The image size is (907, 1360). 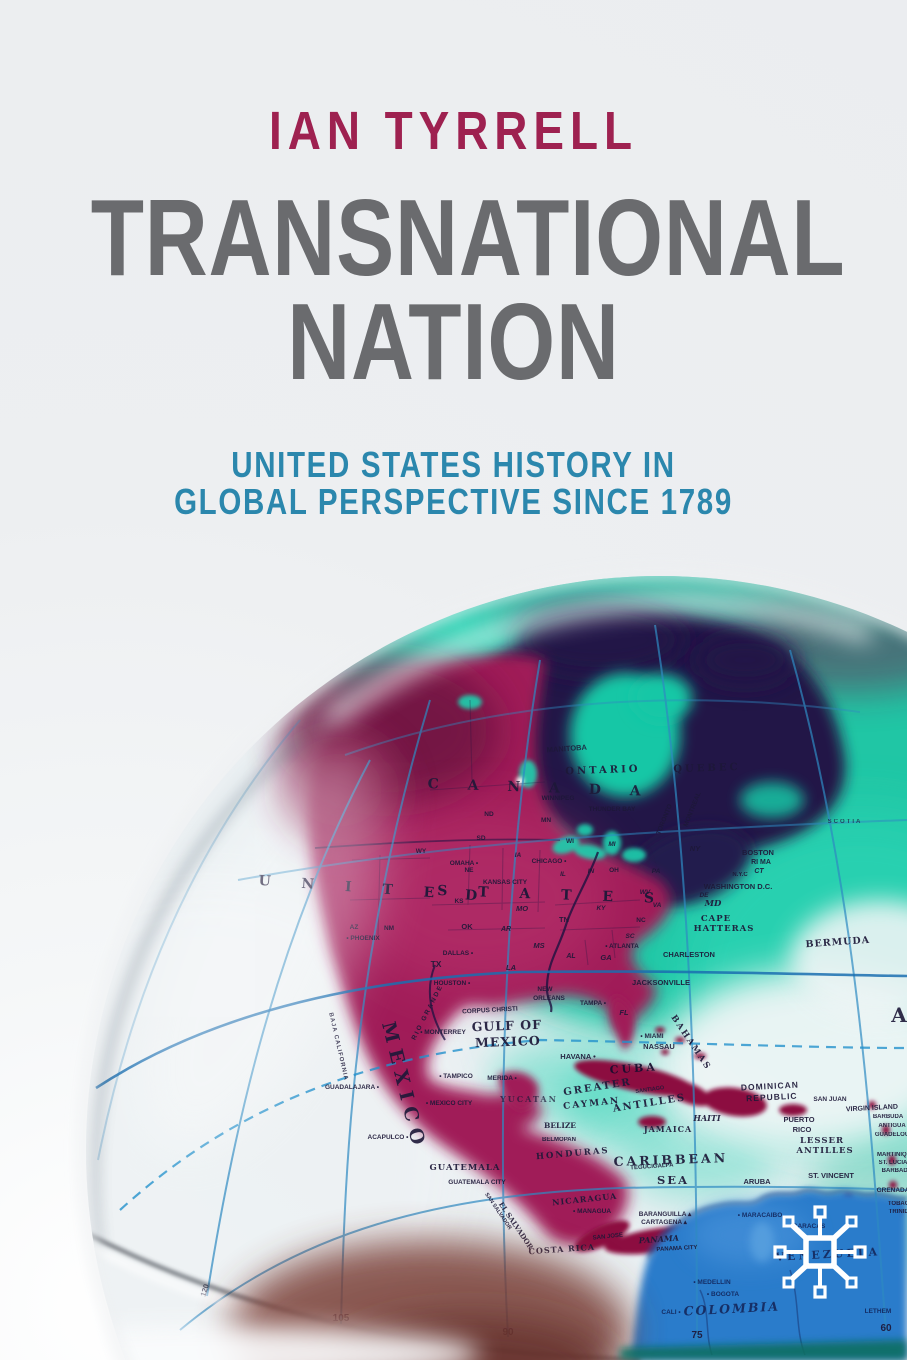 What do you see at coordinates (845, 822) in the screenshot?
I see `map-label: SCOTIA` at bounding box center [845, 822].